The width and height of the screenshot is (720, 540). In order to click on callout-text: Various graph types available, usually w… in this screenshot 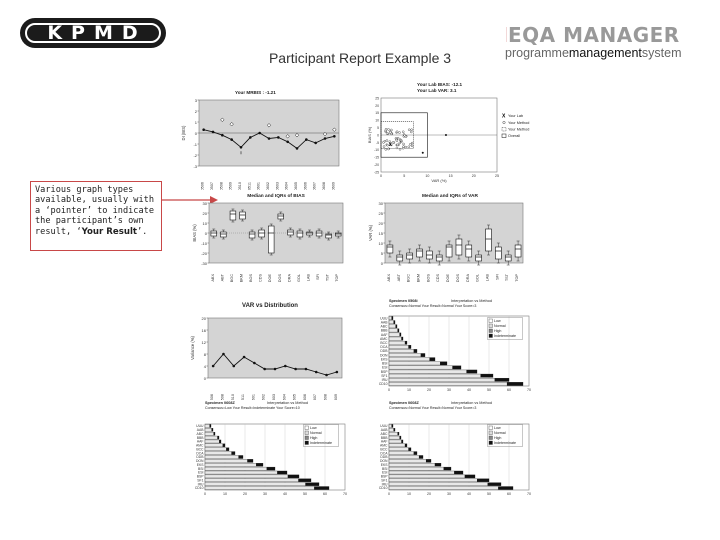, I will do `click(94, 211)`.